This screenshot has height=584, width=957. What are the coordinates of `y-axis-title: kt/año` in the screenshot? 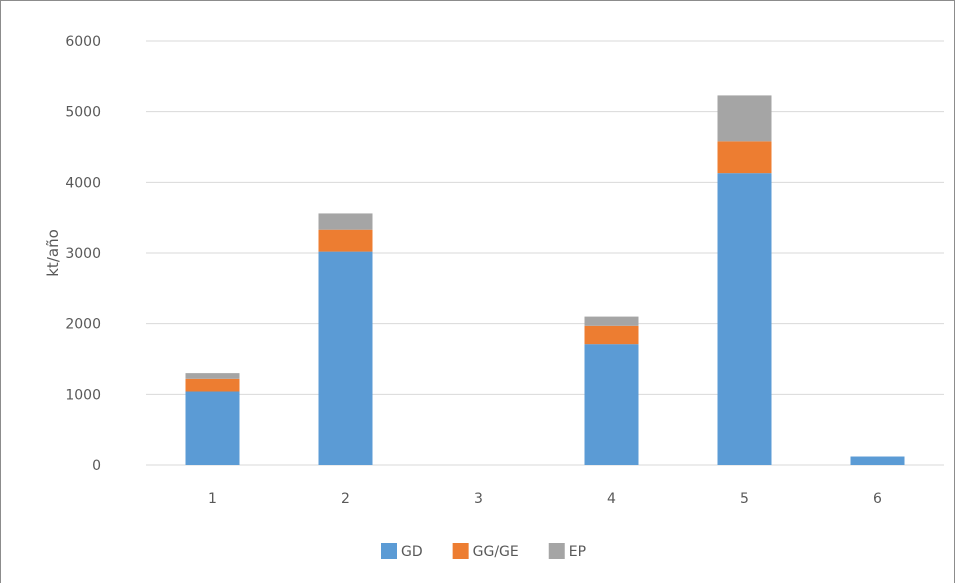 It's located at (53, 253).